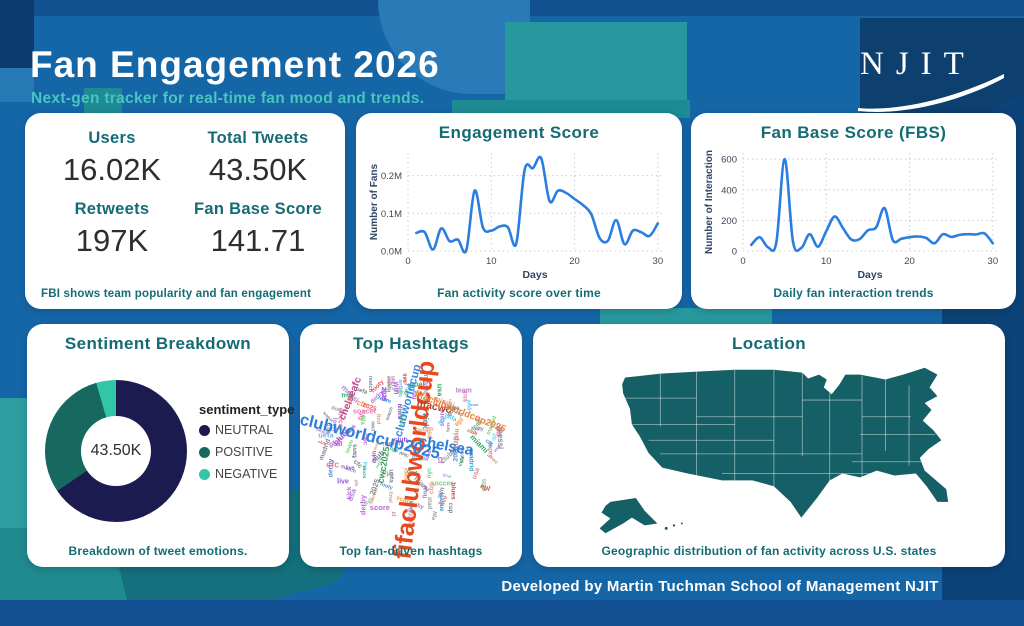  What do you see at coordinates (391, 214) in the screenshot?
I see `svg-text: 0.1M` at bounding box center [391, 214].